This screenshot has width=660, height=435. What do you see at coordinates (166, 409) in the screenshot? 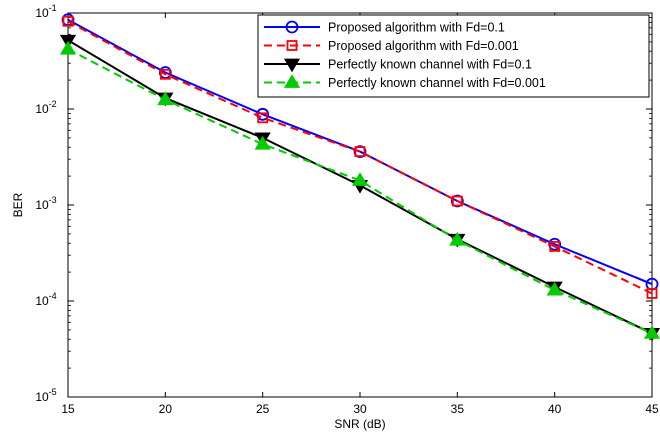
I see `x-tick-label: 20` at bounding box center [166, 409].